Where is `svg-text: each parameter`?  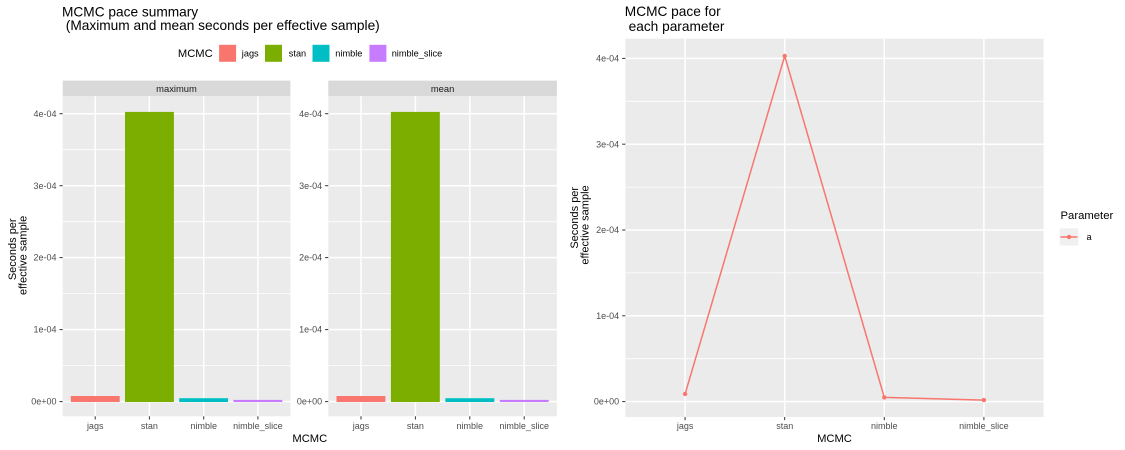
svg-text: each parameter is located at coordinates (675, 26).